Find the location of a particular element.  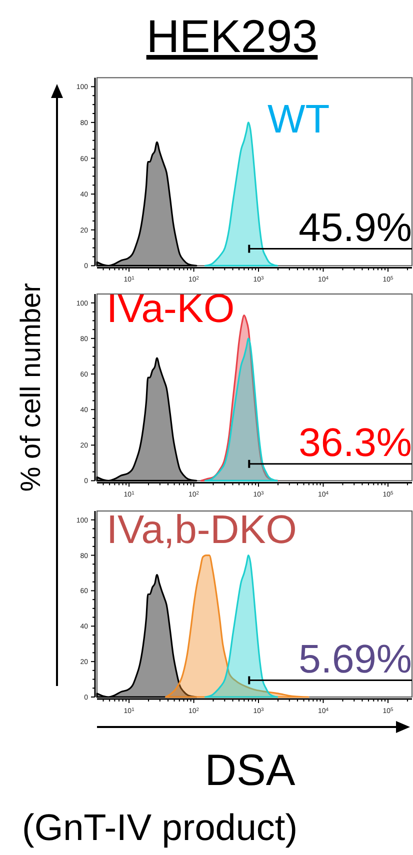

chart-subtitle: IVa,b-DKO is located at coordinates (201, 530).